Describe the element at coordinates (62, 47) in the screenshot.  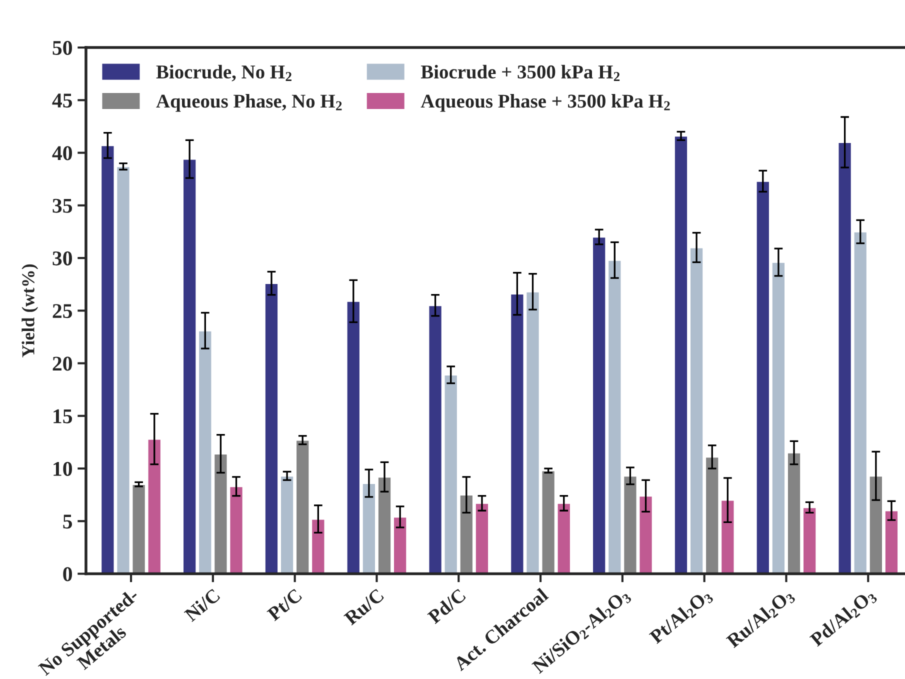
I see `y-tick-label: 50` at that location.